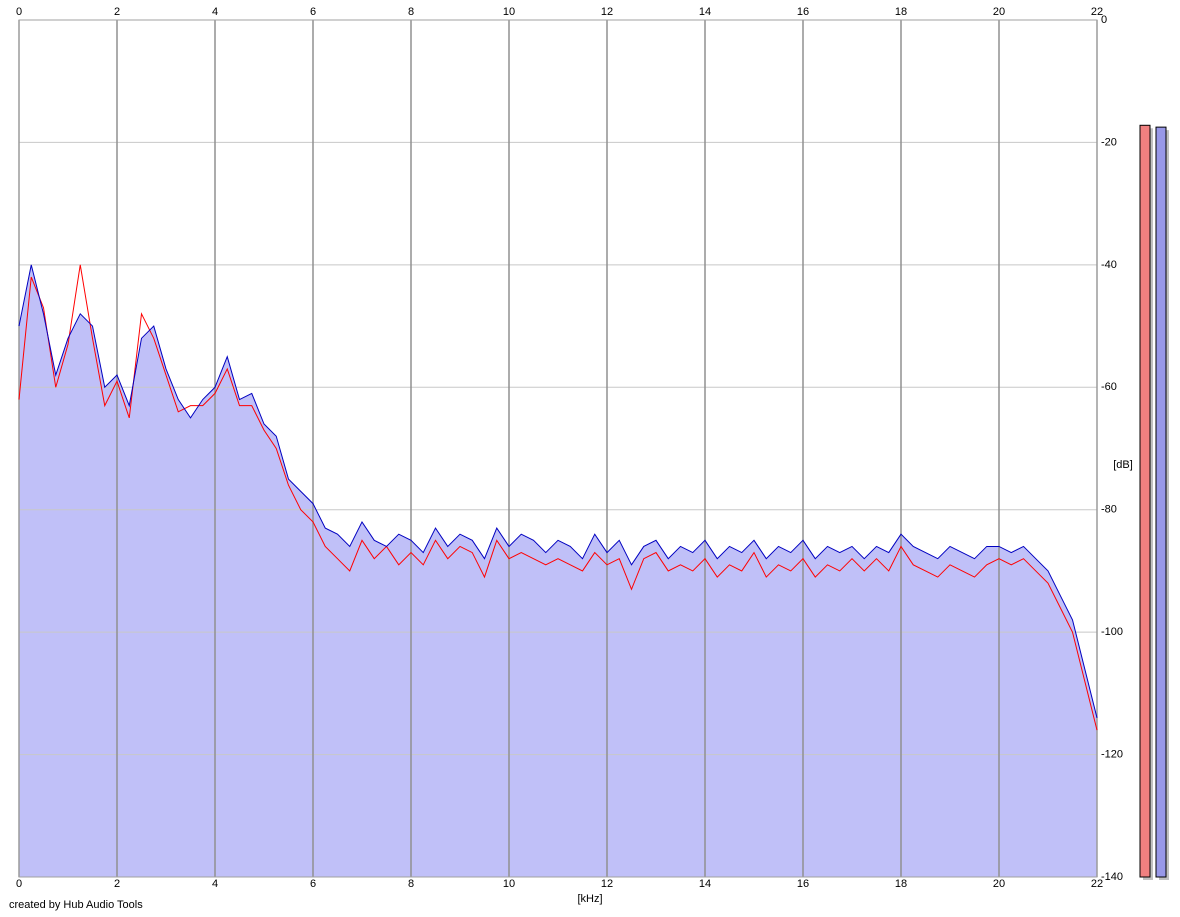 This screenshot has height=917, width=1180. Describe the element at coordinates (1109, 265) in the screenshot. I see `y-tick-label: -40` at that location.